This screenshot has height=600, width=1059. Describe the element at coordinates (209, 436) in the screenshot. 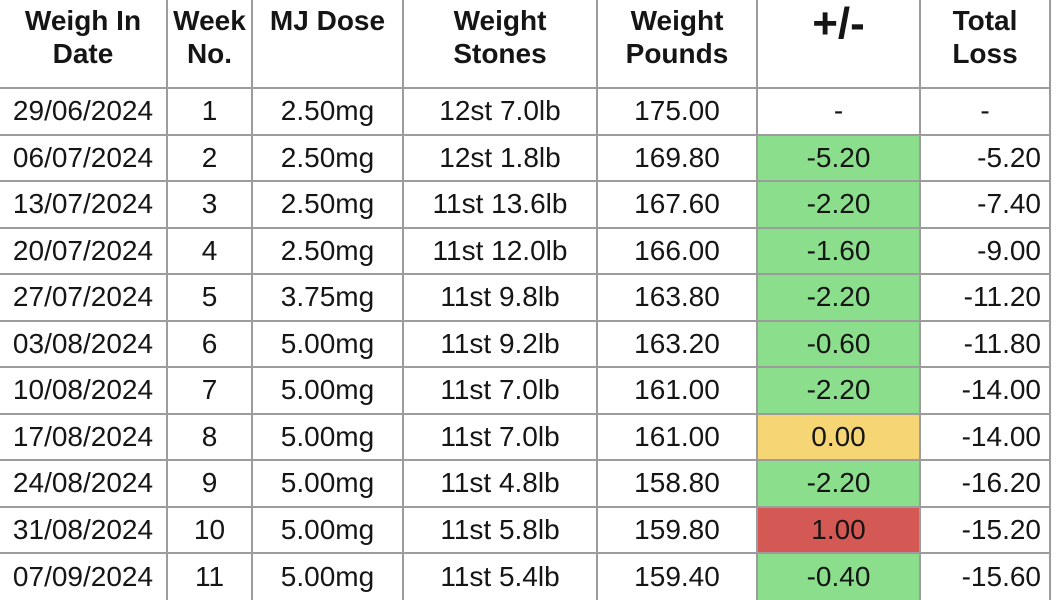

I see `cell-week: 8` at that location.